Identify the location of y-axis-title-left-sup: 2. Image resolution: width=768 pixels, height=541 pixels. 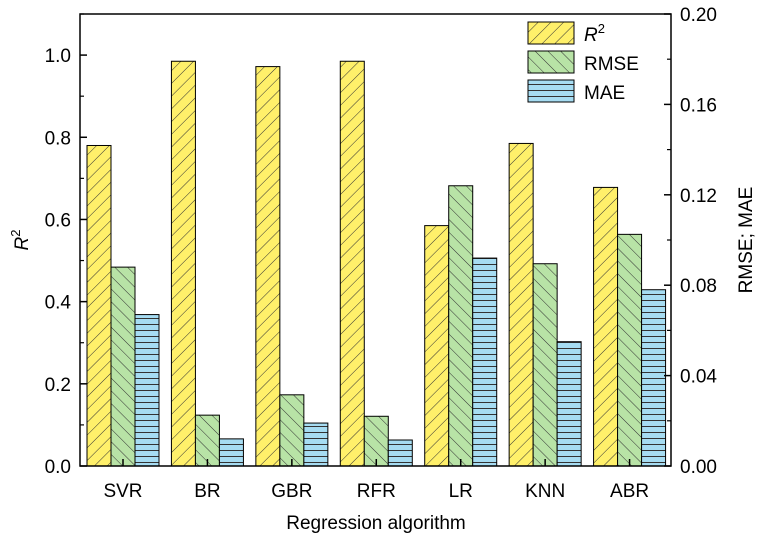
(15, 233).